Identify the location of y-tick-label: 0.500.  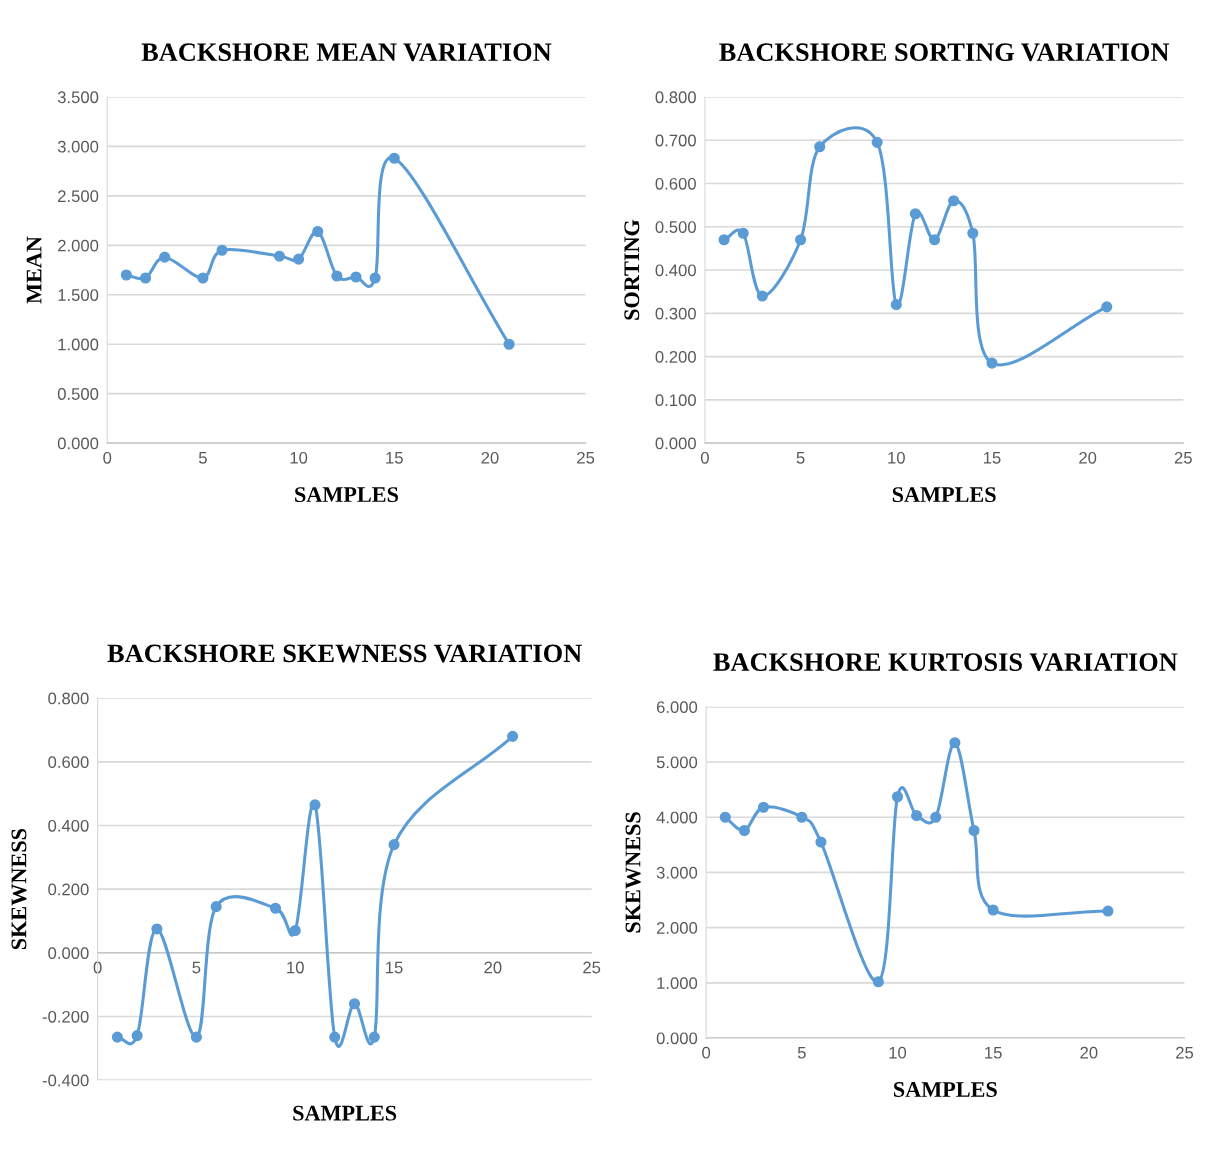
(675, 227).